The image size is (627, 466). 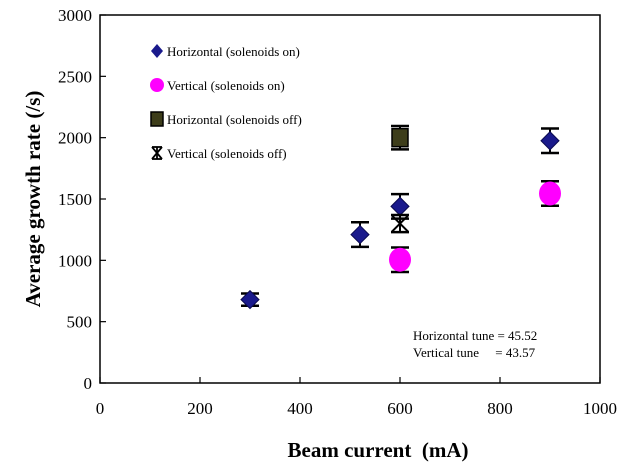 I want to click on x-tick-label: 600, so click(x=400, y=408).